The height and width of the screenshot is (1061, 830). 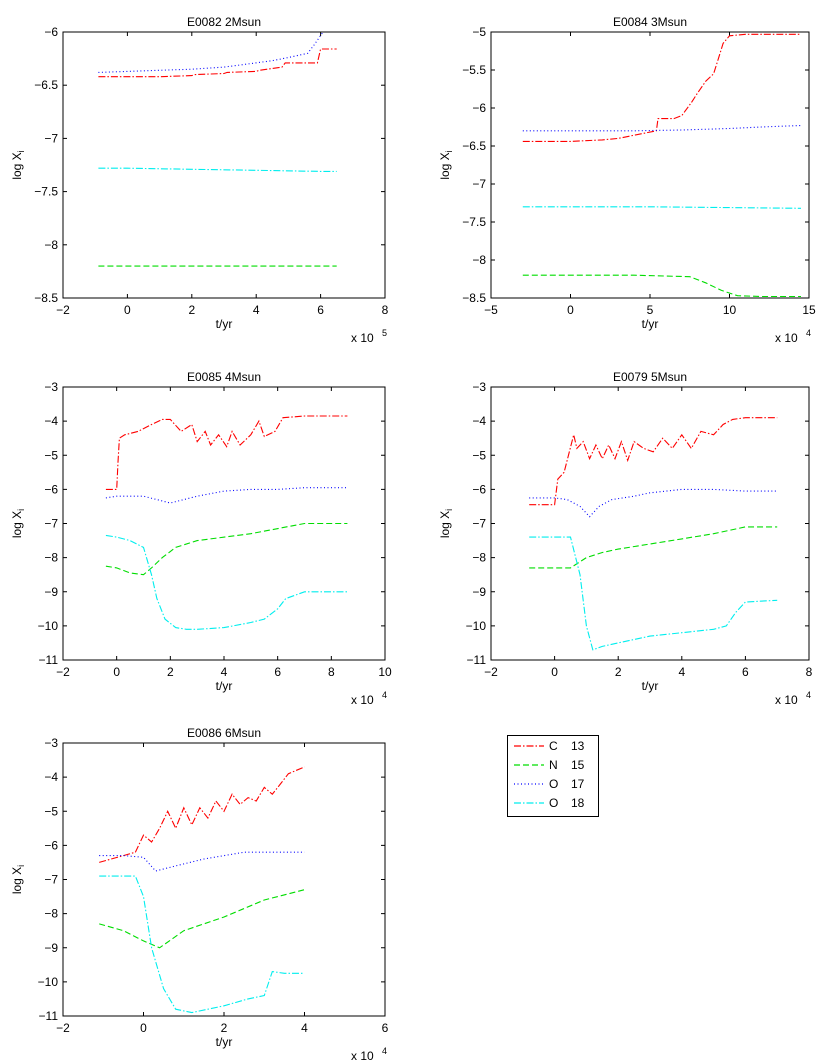 What do you see at coordinates (48, 982) in the screenshot?
I see `y-tick-label: −10` at bounding box center [48, 982].